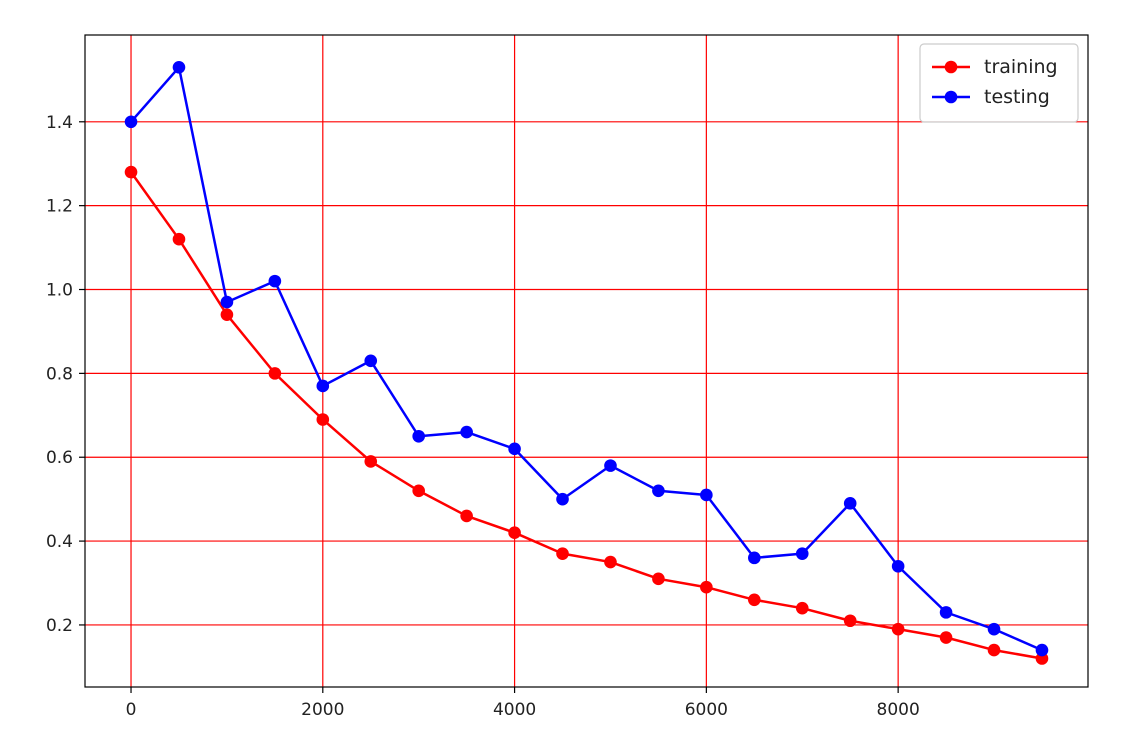 The height and width of the screenshot is (748, 1132). I want to click on y-tick-label: 1.0, so click(59, 291).